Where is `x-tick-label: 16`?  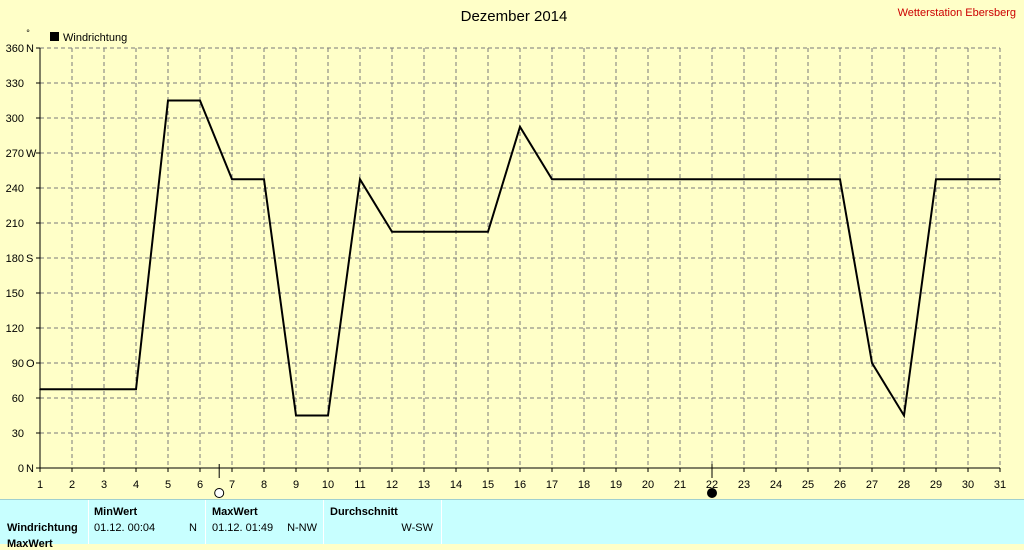
x-tick-label: 16 is located at coordinates (520, 485).